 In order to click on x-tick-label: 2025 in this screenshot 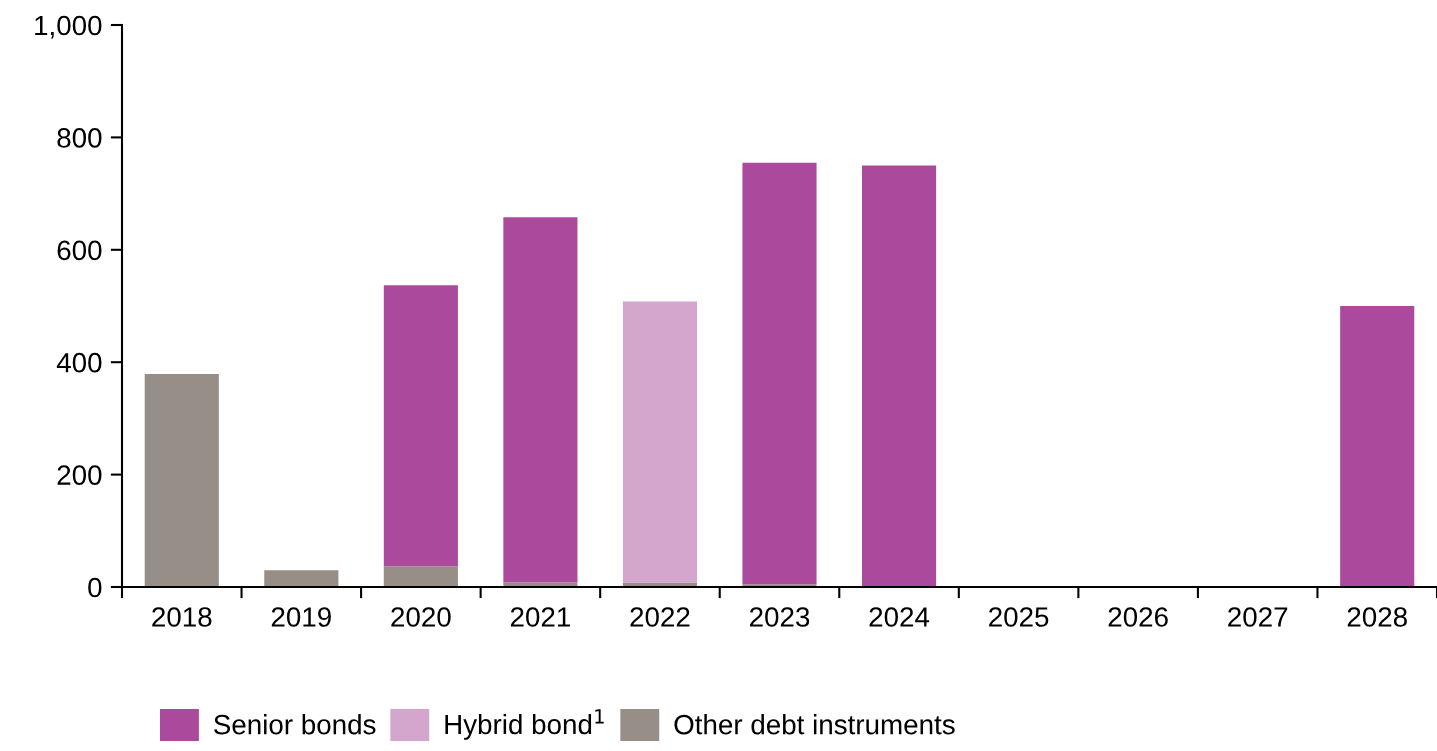, I will do `click(1019, 617)`.